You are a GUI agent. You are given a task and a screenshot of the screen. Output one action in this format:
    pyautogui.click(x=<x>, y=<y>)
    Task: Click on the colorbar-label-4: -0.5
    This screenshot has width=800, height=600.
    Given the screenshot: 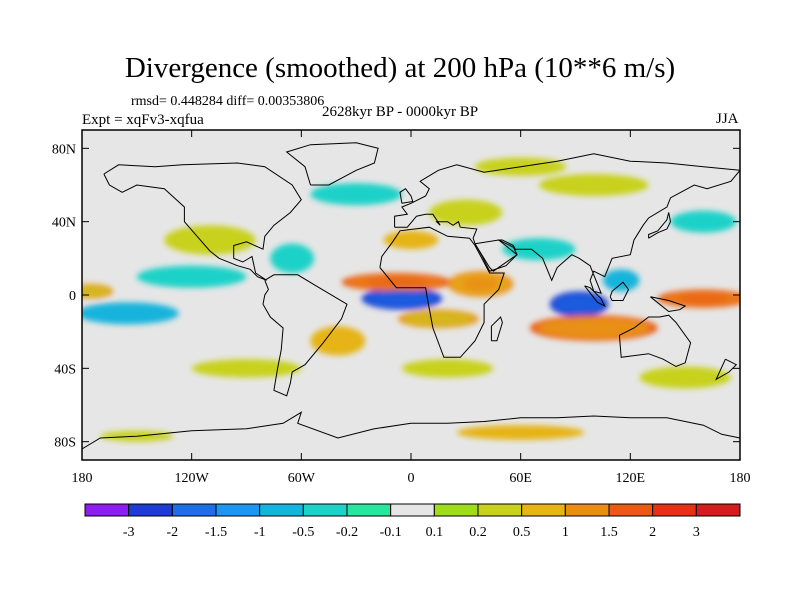 What is the action you would take?
    pyautogui.click(x=303, y=532)
    